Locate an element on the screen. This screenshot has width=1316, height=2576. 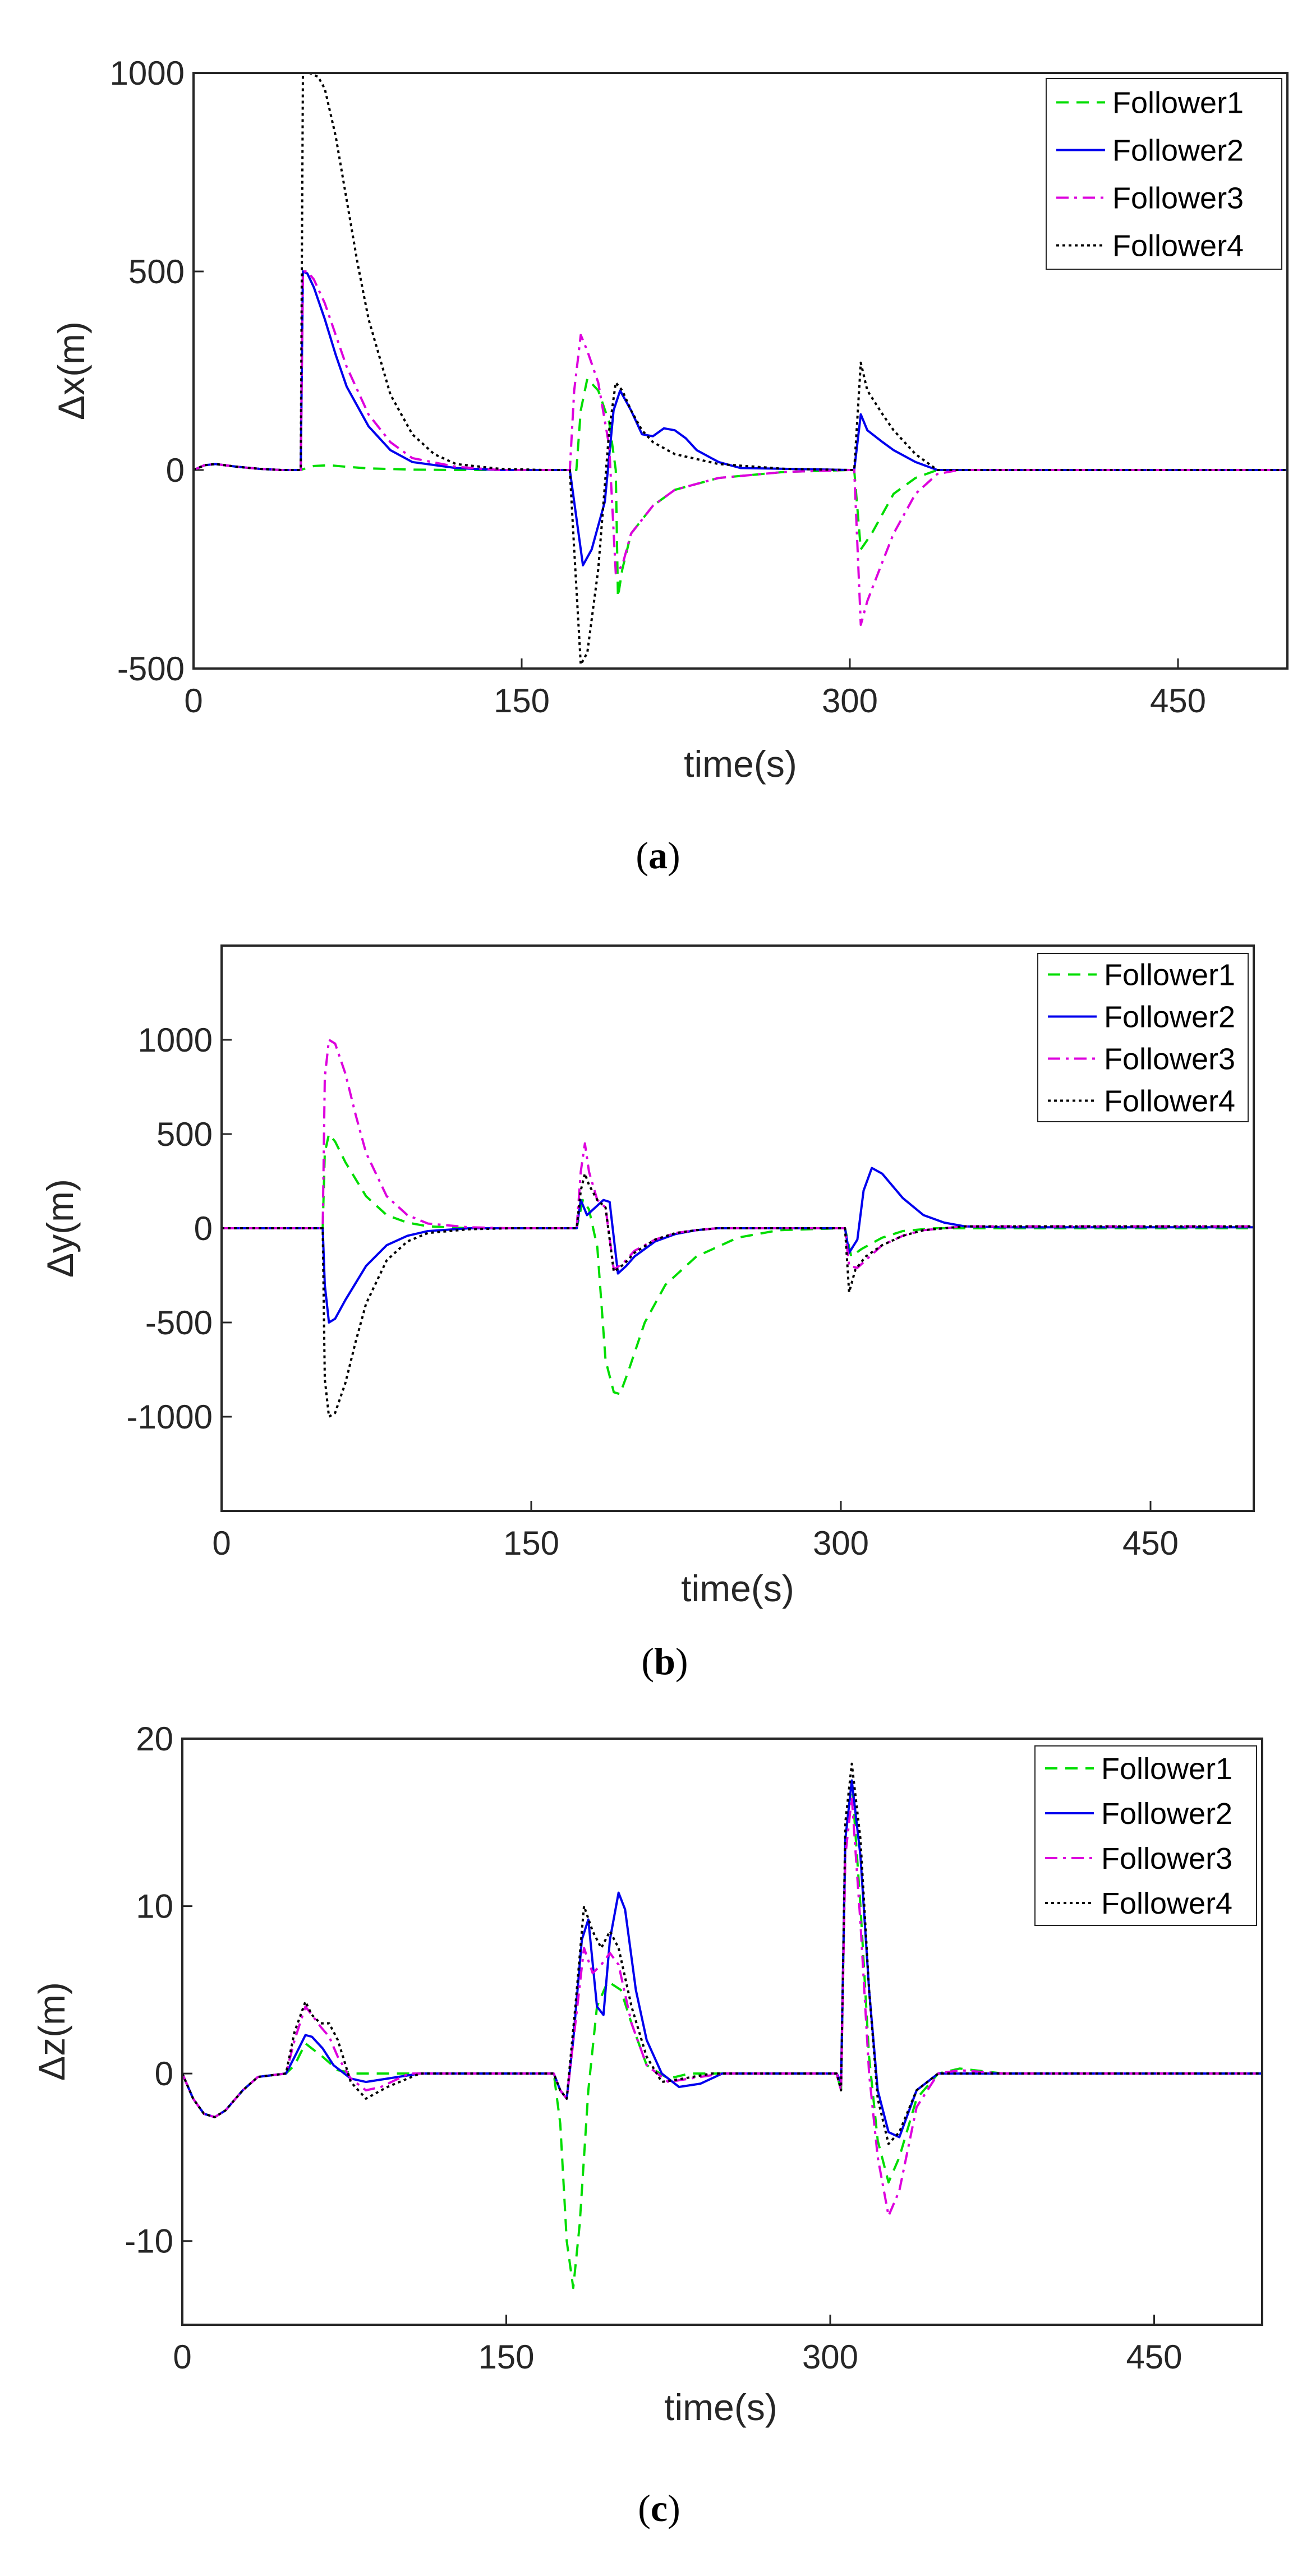
x-tick-label-b: 450 is located at coordinates (1150, 1543).